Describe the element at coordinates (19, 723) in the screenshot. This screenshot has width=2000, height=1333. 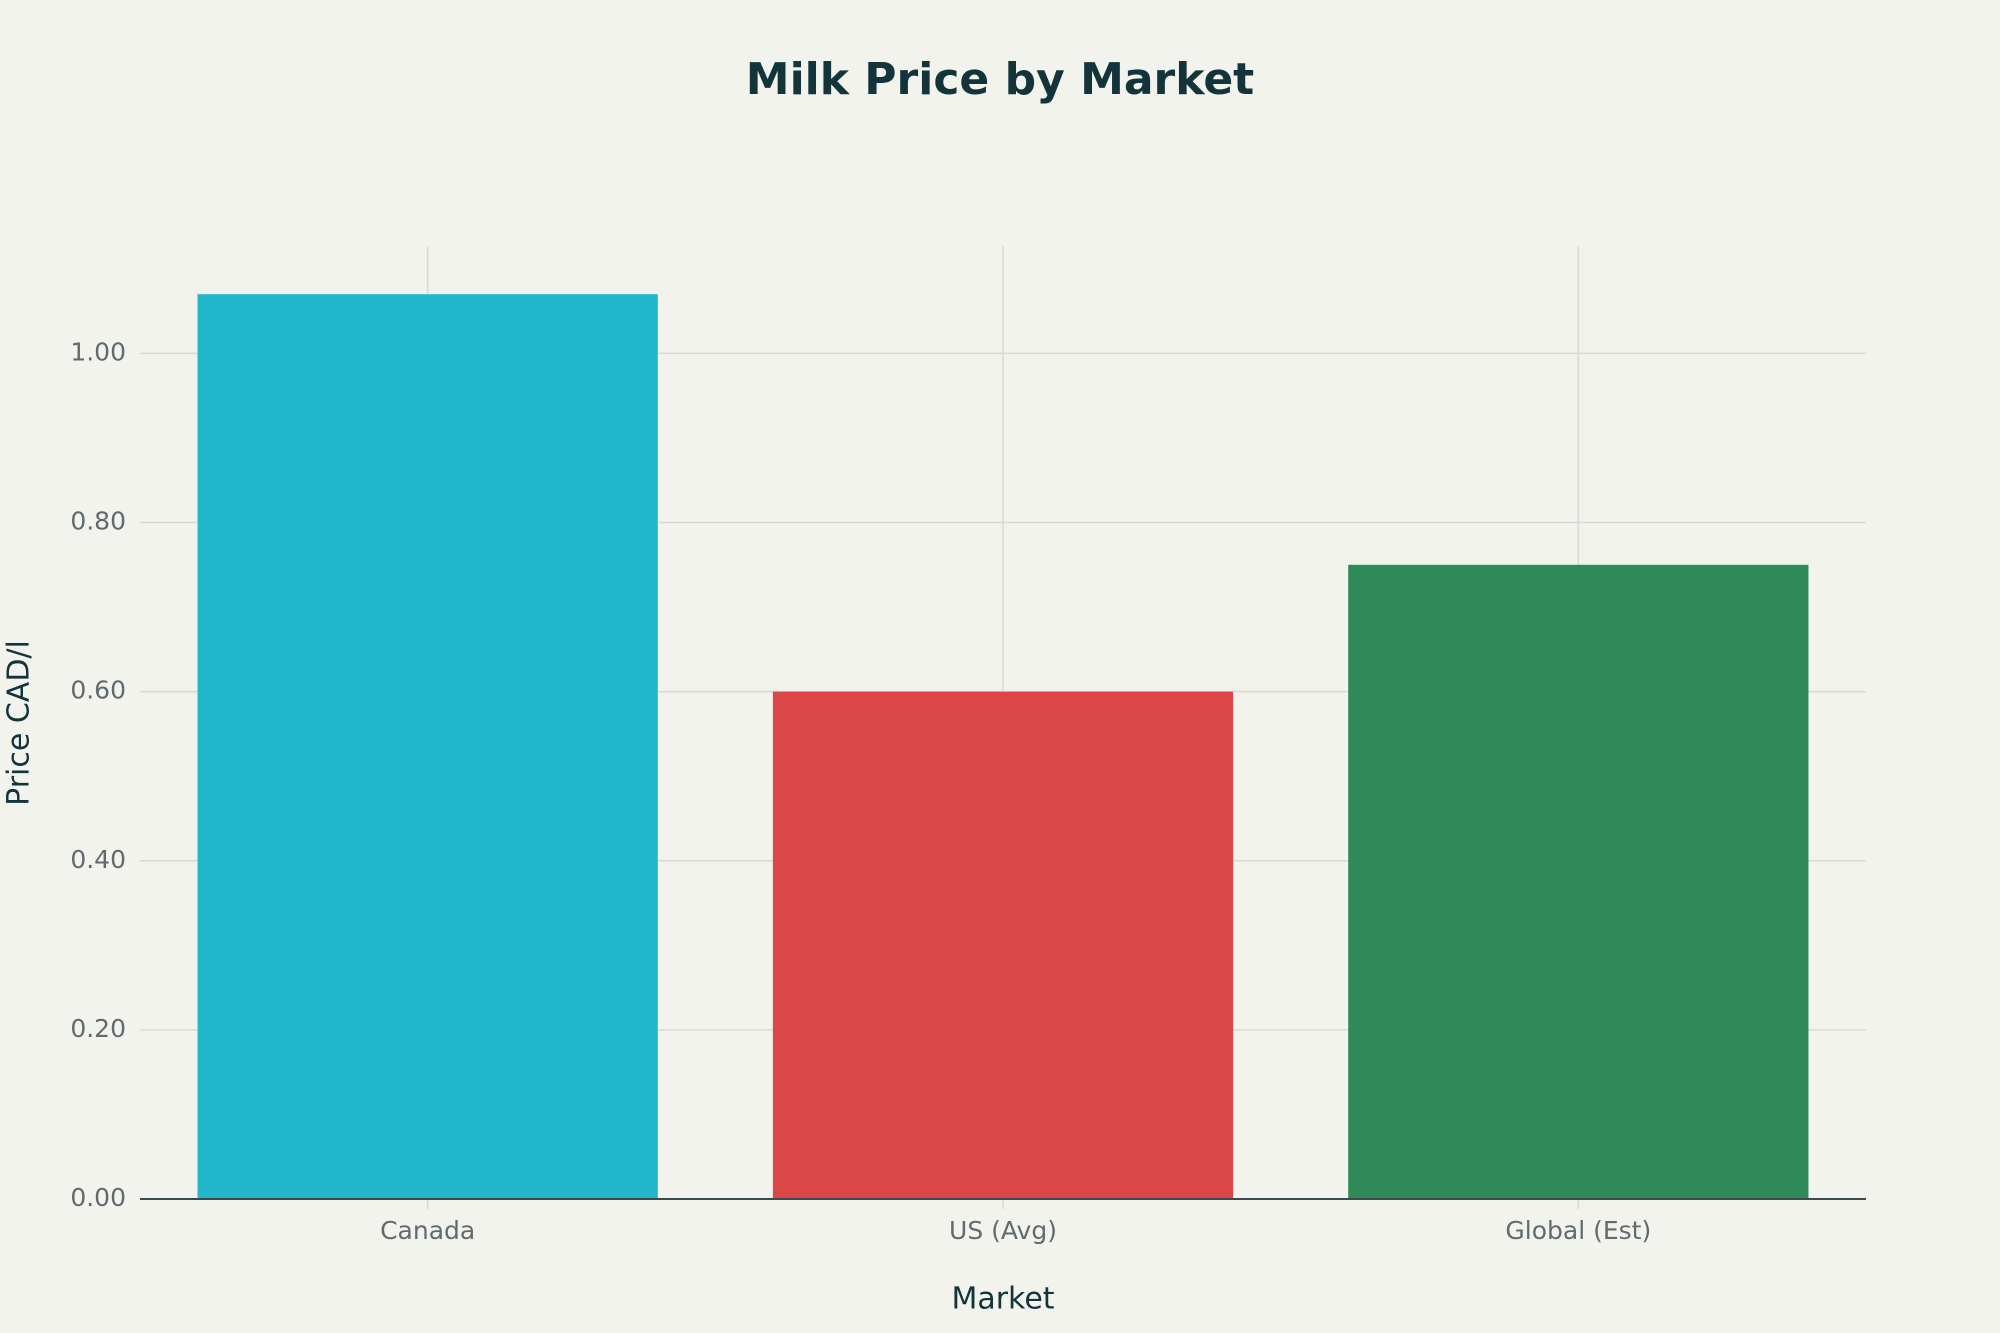
I see `y-axis-title: Price CAD/l` at that location.